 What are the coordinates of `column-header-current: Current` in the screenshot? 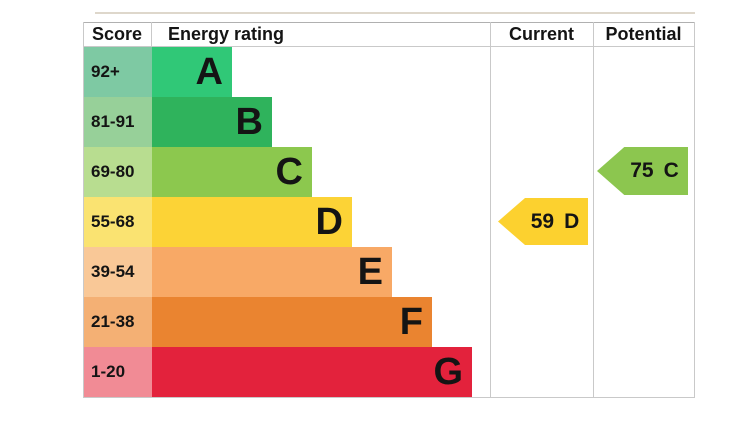 It's located at (541, 34).